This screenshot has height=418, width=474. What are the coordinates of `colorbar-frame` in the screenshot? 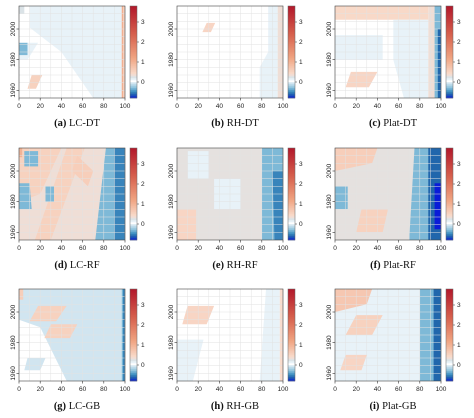 It's located at (449, 52).